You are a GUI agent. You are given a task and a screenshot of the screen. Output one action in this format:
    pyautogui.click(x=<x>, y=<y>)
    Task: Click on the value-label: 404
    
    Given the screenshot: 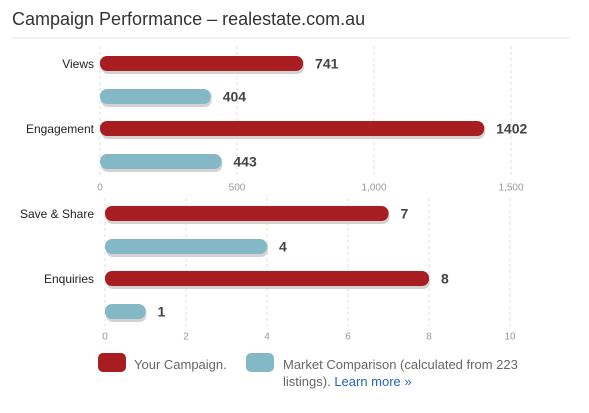 What is the action you would take?
    pyautogui.click(x=235, y=97)
    